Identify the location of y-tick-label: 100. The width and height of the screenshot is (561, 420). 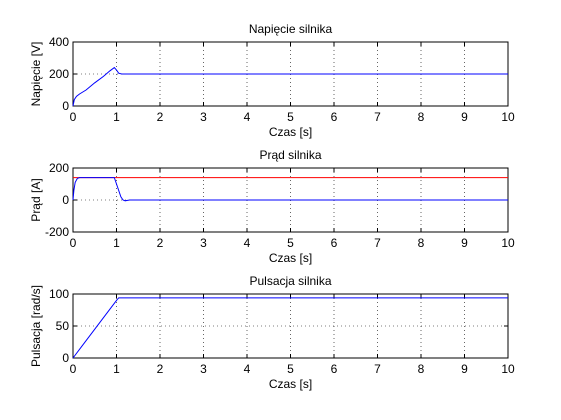
(59, 294).